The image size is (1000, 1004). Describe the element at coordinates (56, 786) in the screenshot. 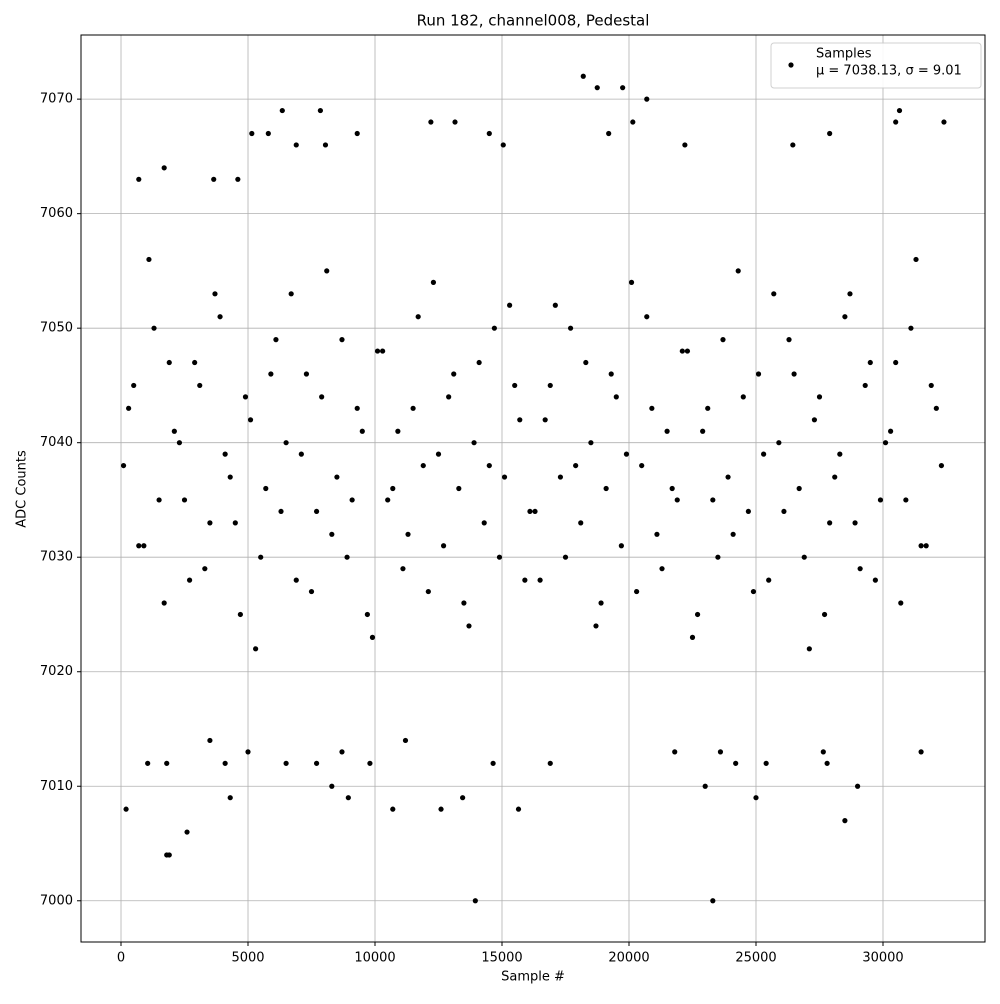

I see `y-tick-label: 7010` at that location.